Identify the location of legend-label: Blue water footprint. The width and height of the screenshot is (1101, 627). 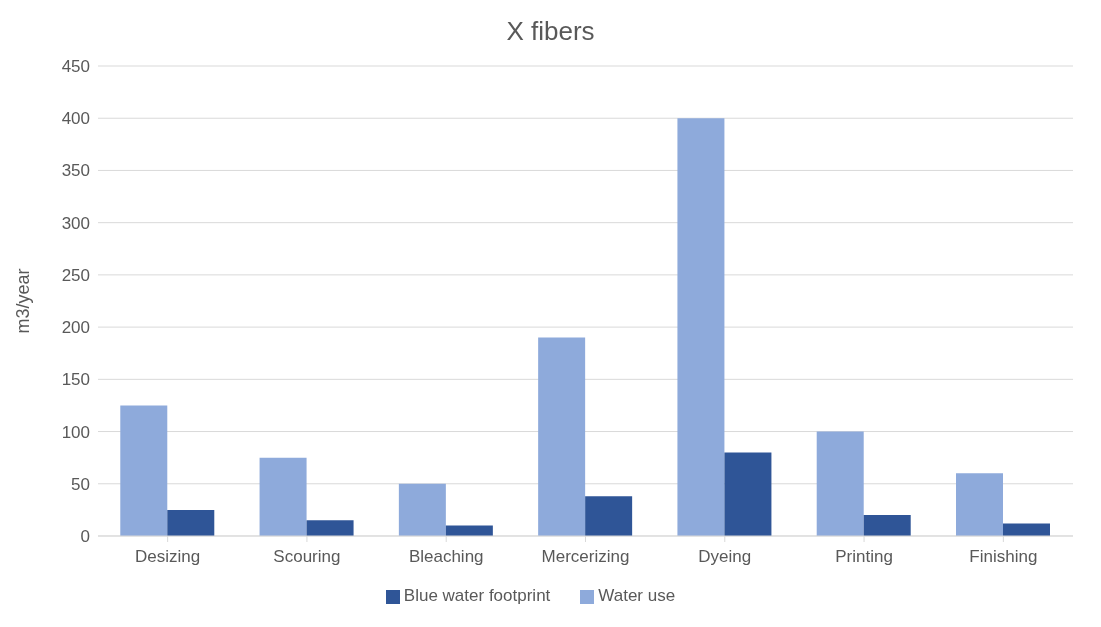
(477, 595).